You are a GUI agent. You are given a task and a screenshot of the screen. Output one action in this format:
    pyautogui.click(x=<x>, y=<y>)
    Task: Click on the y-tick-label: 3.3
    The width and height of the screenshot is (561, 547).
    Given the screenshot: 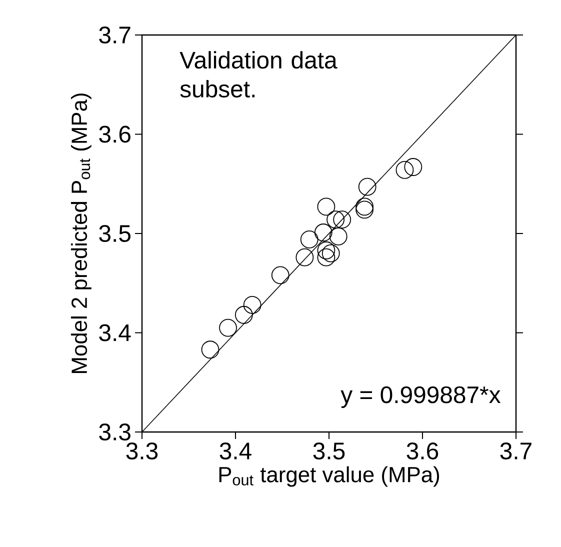 What is the action you would take?
    pyautogui.click(x=114, y=432)
    